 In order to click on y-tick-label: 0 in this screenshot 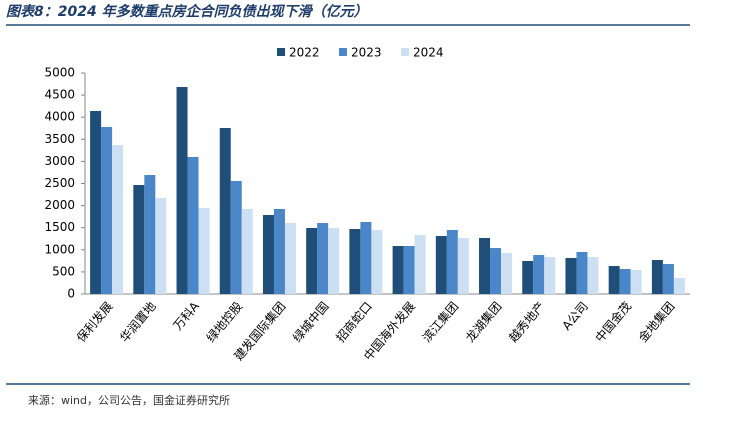, I will do `click(71, 294)`.